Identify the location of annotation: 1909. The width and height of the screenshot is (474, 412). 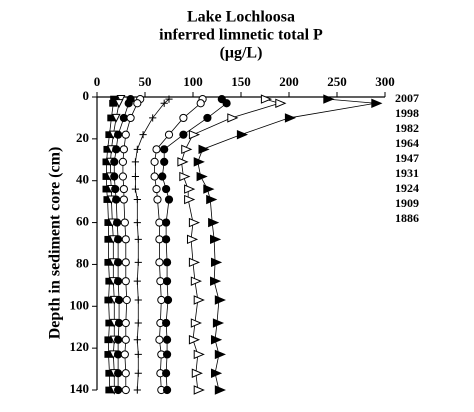
(407, 203).